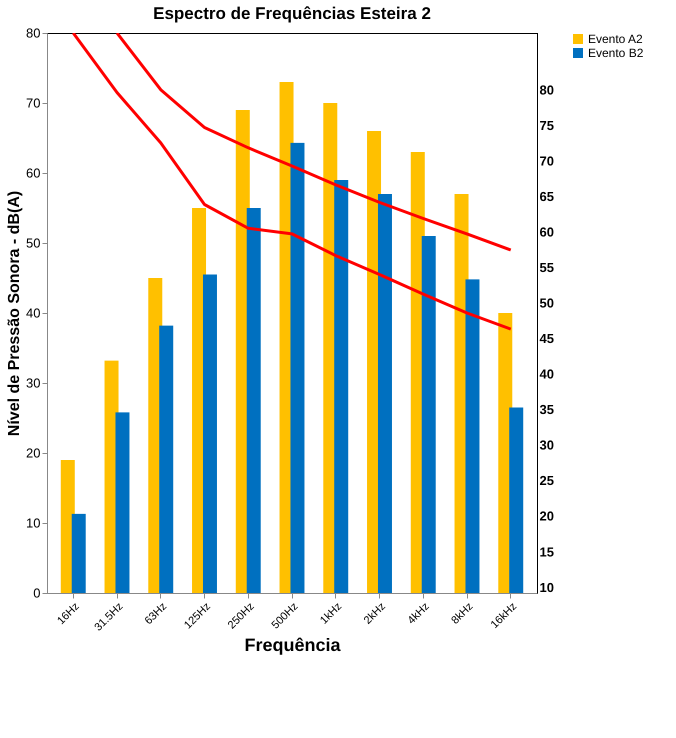 The height and width of the screenshot is (738, 676). What do you see at coordinates (33, 523) in the screenshot?
I see `y-tick-label: 10` at bounding box center [33, 523].